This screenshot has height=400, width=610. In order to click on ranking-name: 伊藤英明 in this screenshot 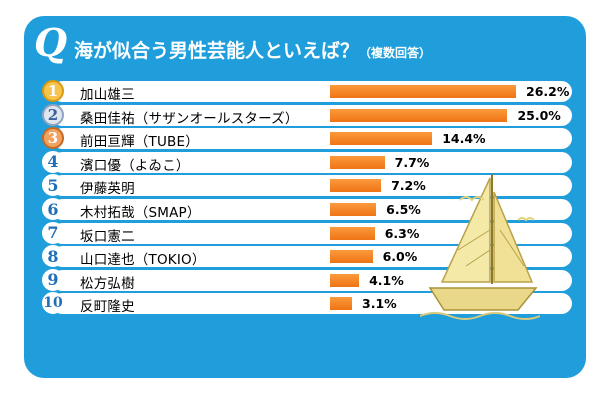, I will do `click(107, 189)`.